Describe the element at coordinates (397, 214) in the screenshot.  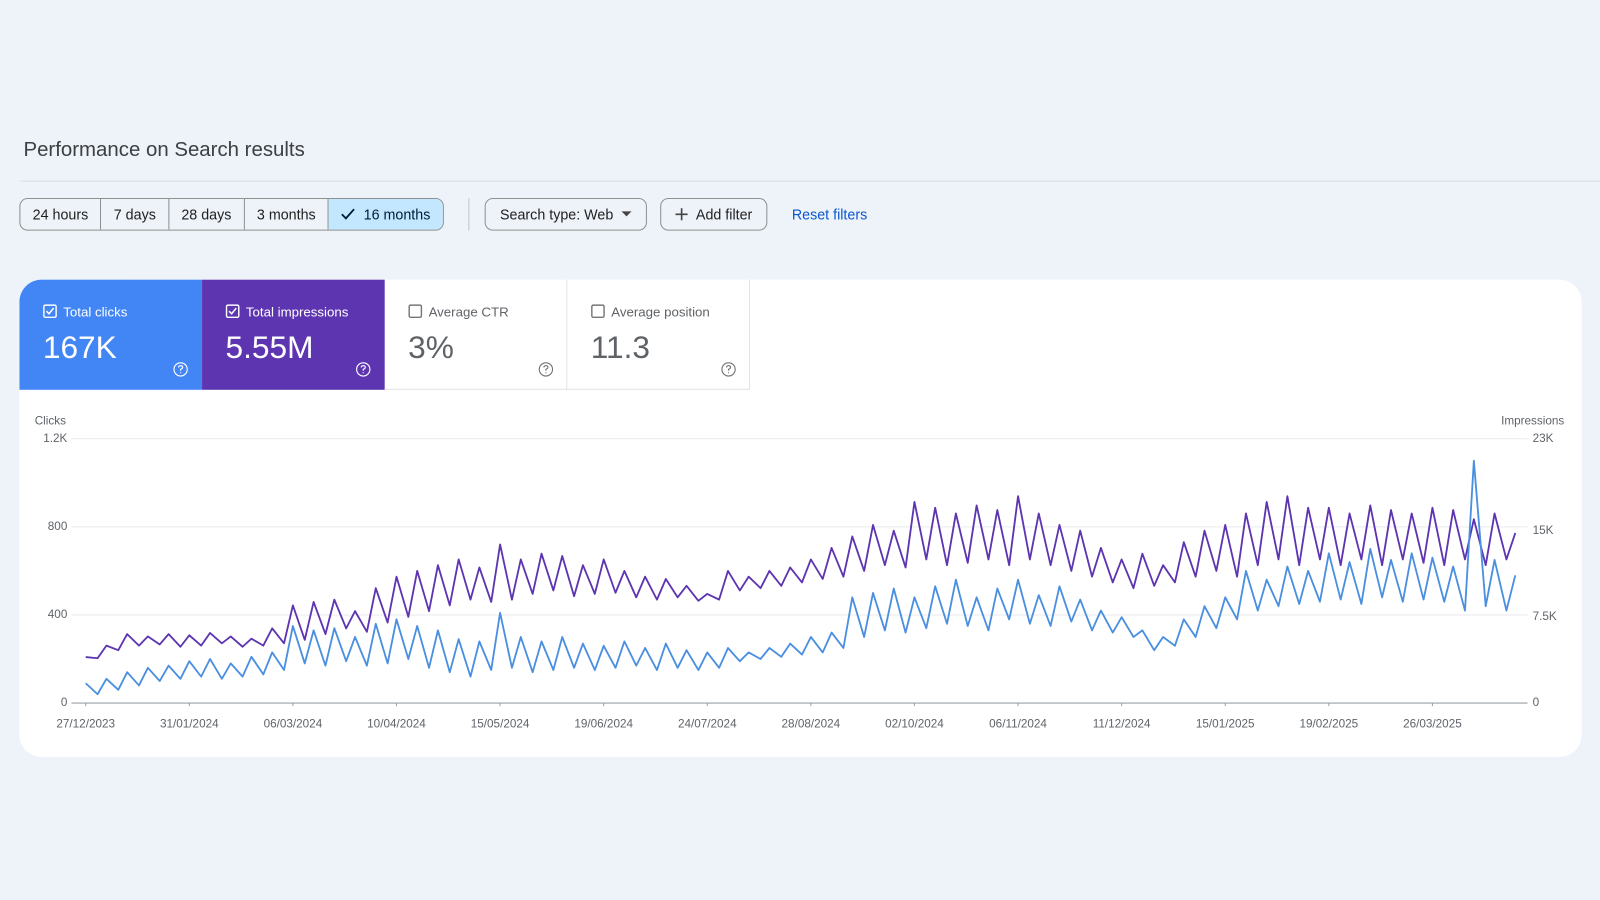
I see `date-range-label: 16 months` at that location.